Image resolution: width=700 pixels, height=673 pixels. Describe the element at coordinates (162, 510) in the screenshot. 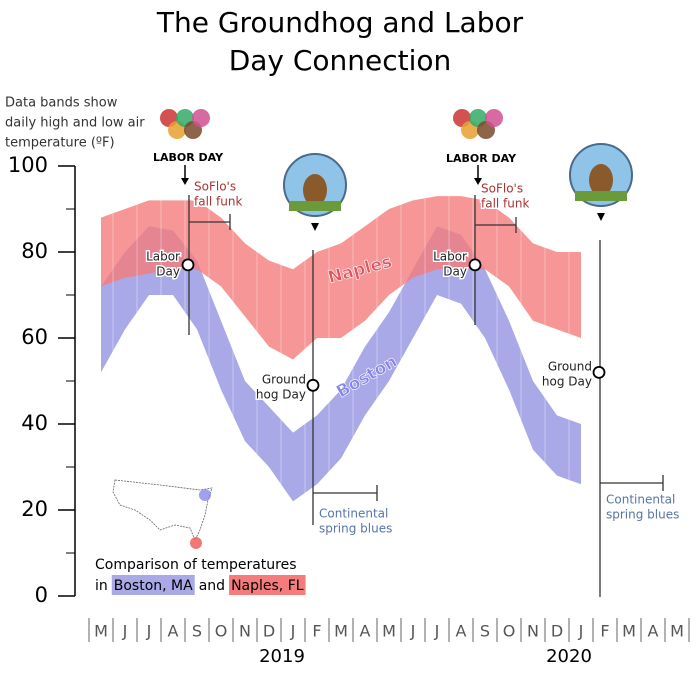

I see `us-map` at that location.